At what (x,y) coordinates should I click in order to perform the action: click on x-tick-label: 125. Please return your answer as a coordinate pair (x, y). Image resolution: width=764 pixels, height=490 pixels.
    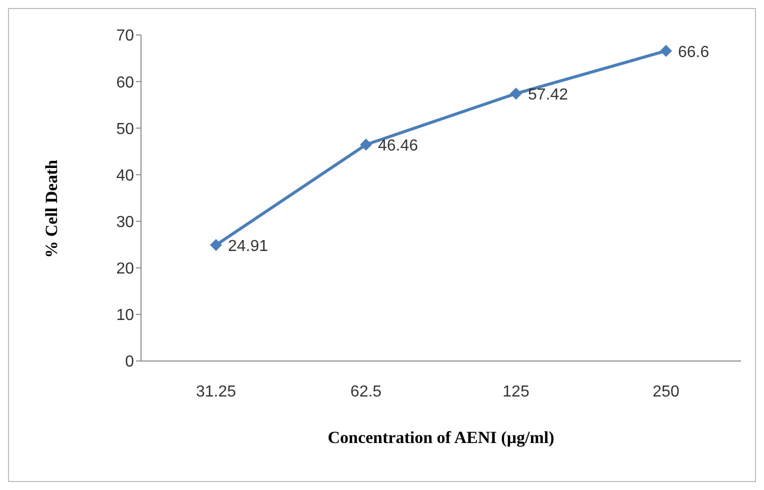
    Looking at the image, I should click on (516, 391).